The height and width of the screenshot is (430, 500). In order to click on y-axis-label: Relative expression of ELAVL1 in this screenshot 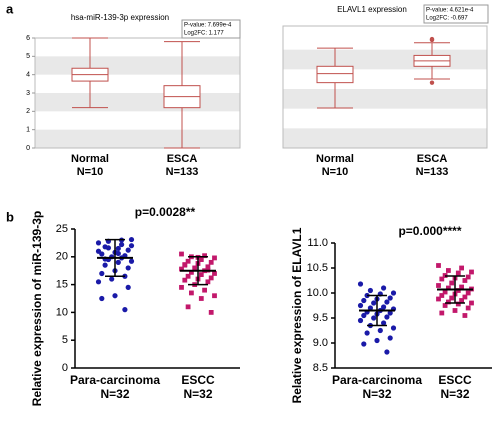, I will do `click(297, 315)`.